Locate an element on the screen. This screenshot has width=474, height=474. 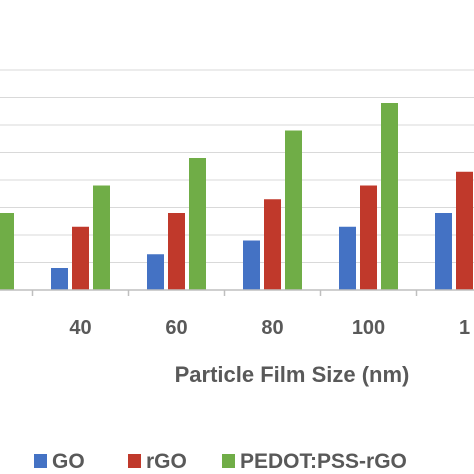
legend-swatch-pedot-pss-rgo is located at coordinates (228, 461).